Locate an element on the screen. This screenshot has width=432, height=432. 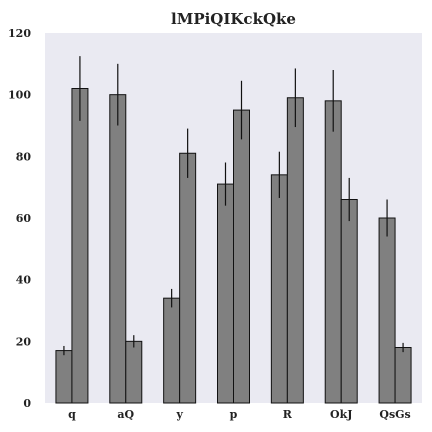
x-axis-ticks: q aQ y p R OkJ QsGs is located at coordinates (239, 414).